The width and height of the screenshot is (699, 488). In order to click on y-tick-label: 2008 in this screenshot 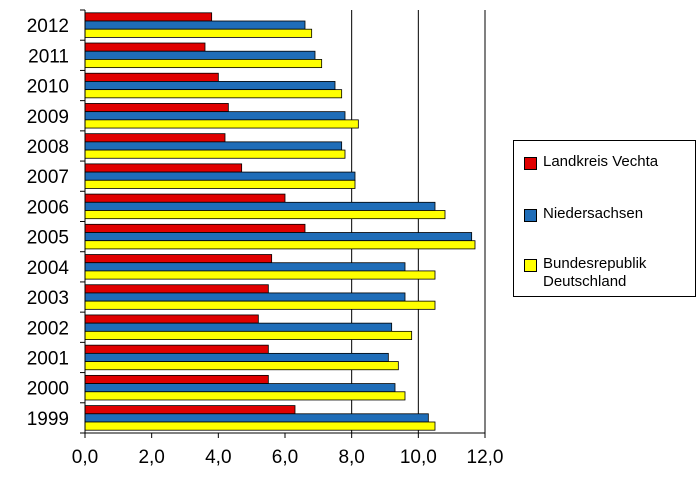, I will do `click(48, 147)`.